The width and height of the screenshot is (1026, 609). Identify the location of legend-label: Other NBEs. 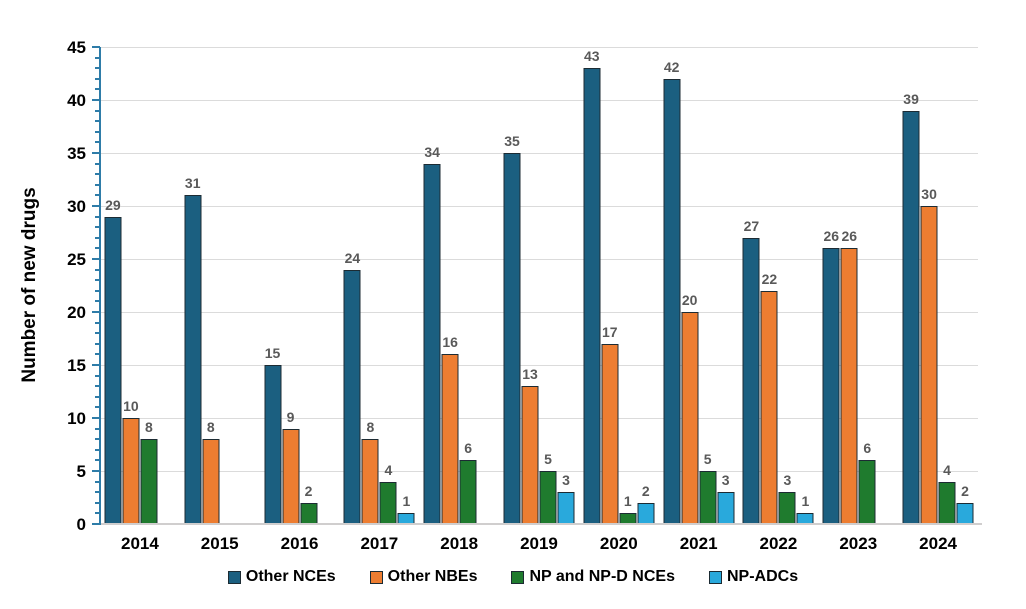
(432, 576).